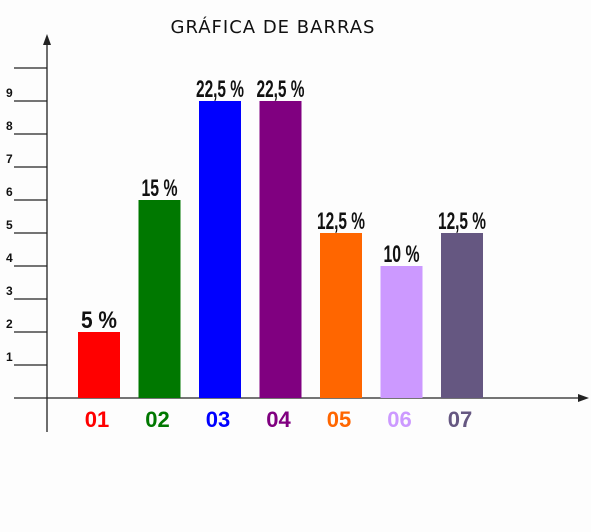 The height and width of the screenshot is (532, 591). What do you see at coordinates (273, 27) in the screenshot?
I see `chart-title: GRÁFICA DE BARRAS` at bounding box center [273, 27].